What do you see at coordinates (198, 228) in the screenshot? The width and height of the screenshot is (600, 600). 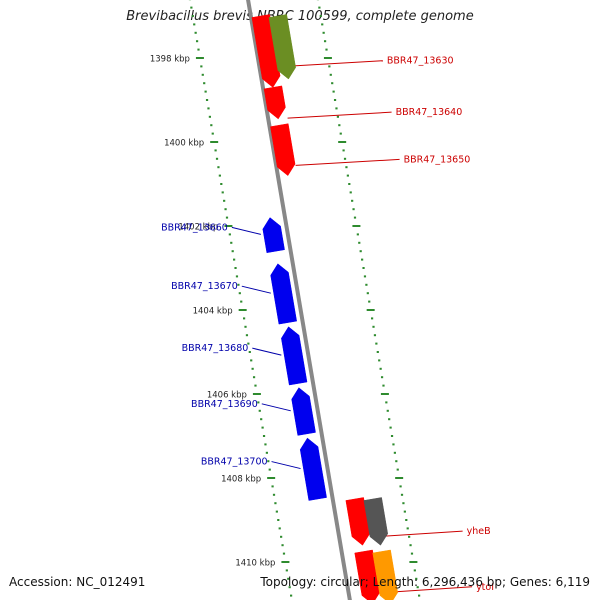 I see `tick-label: 1402 kbp` at bounding box center [198, 228].